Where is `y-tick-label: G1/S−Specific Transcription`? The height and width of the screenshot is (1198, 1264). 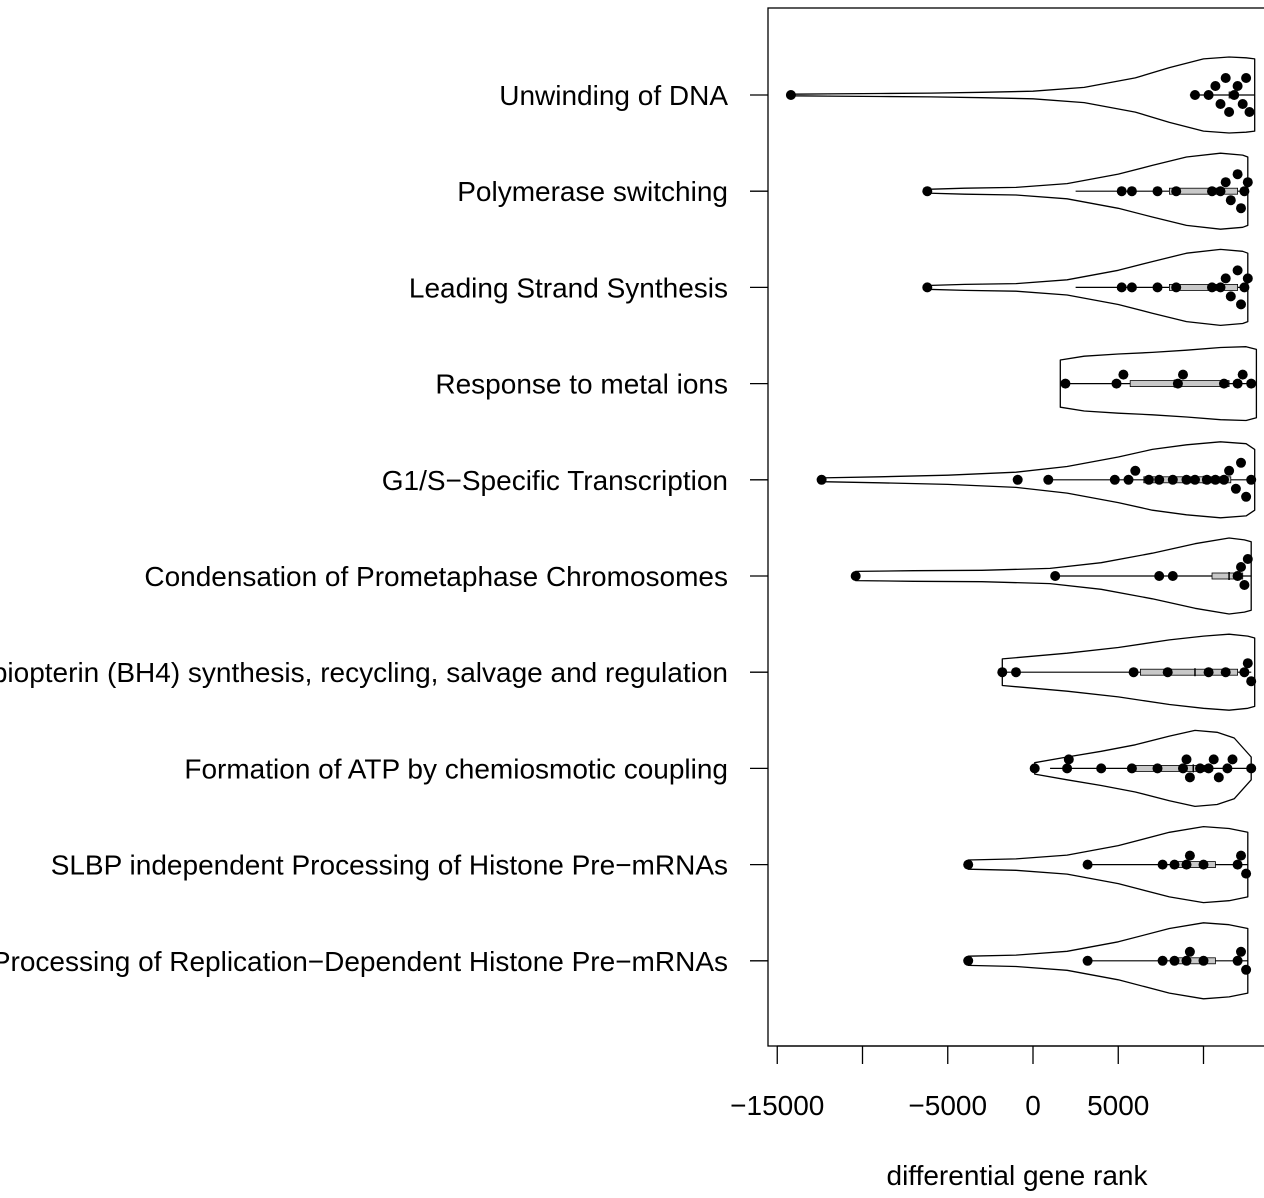
y-tick-label: G1/S−Specific Transcription is located at coordinates (555, 480).